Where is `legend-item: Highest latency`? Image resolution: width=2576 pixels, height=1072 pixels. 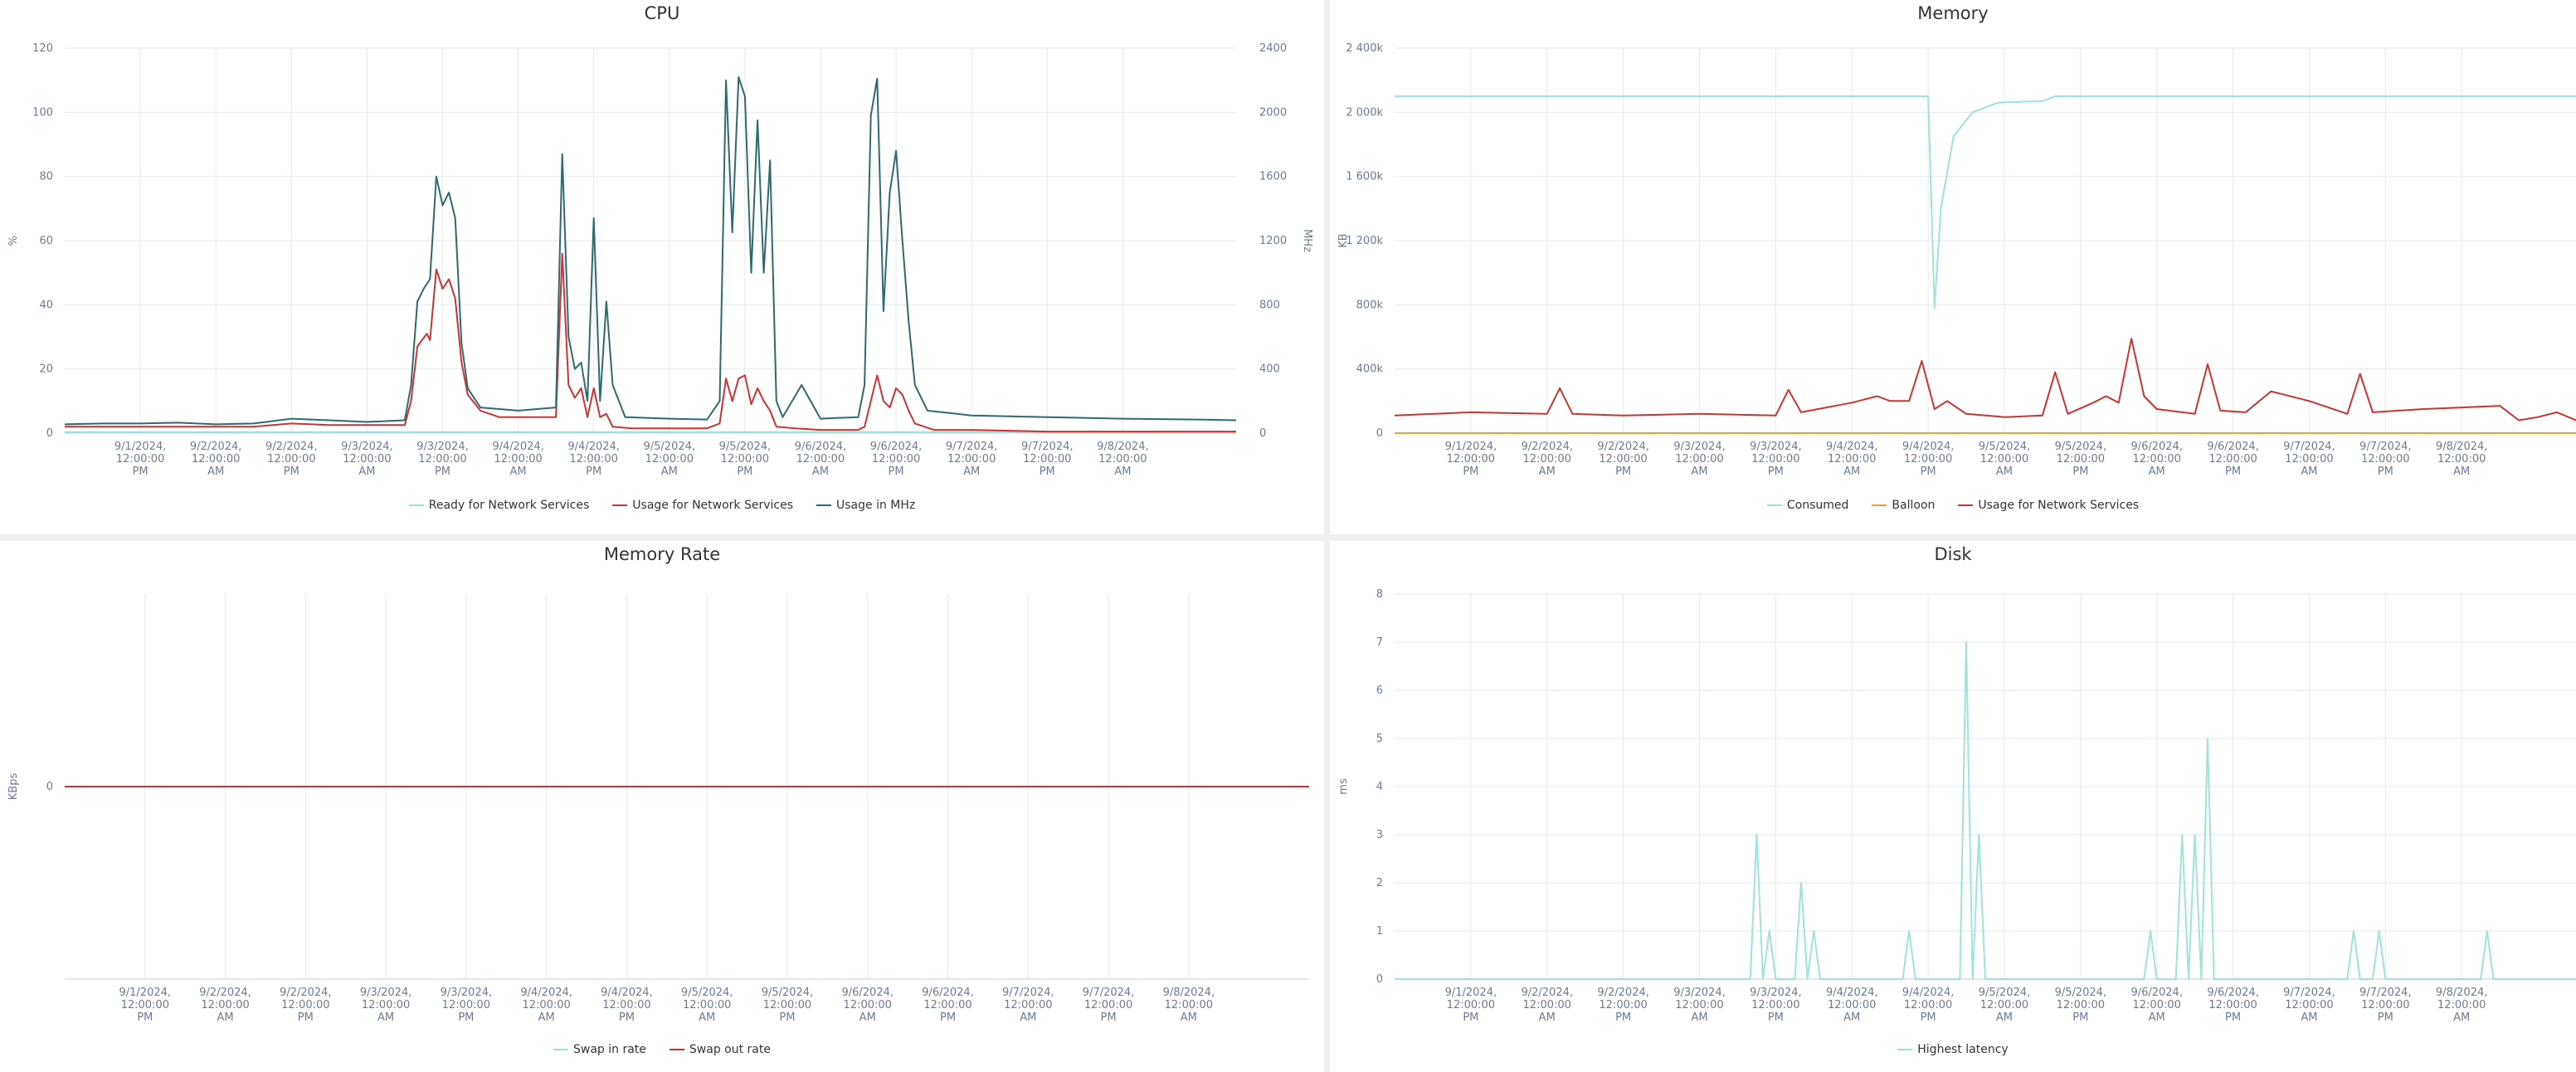
legend-item: Highest latency is located at coordinates (1953, 1050).